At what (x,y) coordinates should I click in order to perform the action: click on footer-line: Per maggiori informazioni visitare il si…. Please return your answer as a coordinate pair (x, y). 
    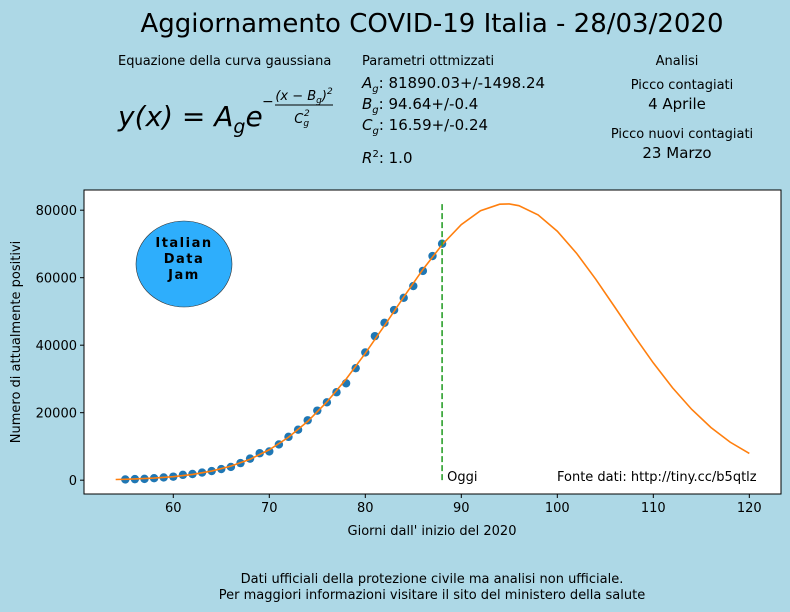
    Looking at the image, I should click on (432, 595).